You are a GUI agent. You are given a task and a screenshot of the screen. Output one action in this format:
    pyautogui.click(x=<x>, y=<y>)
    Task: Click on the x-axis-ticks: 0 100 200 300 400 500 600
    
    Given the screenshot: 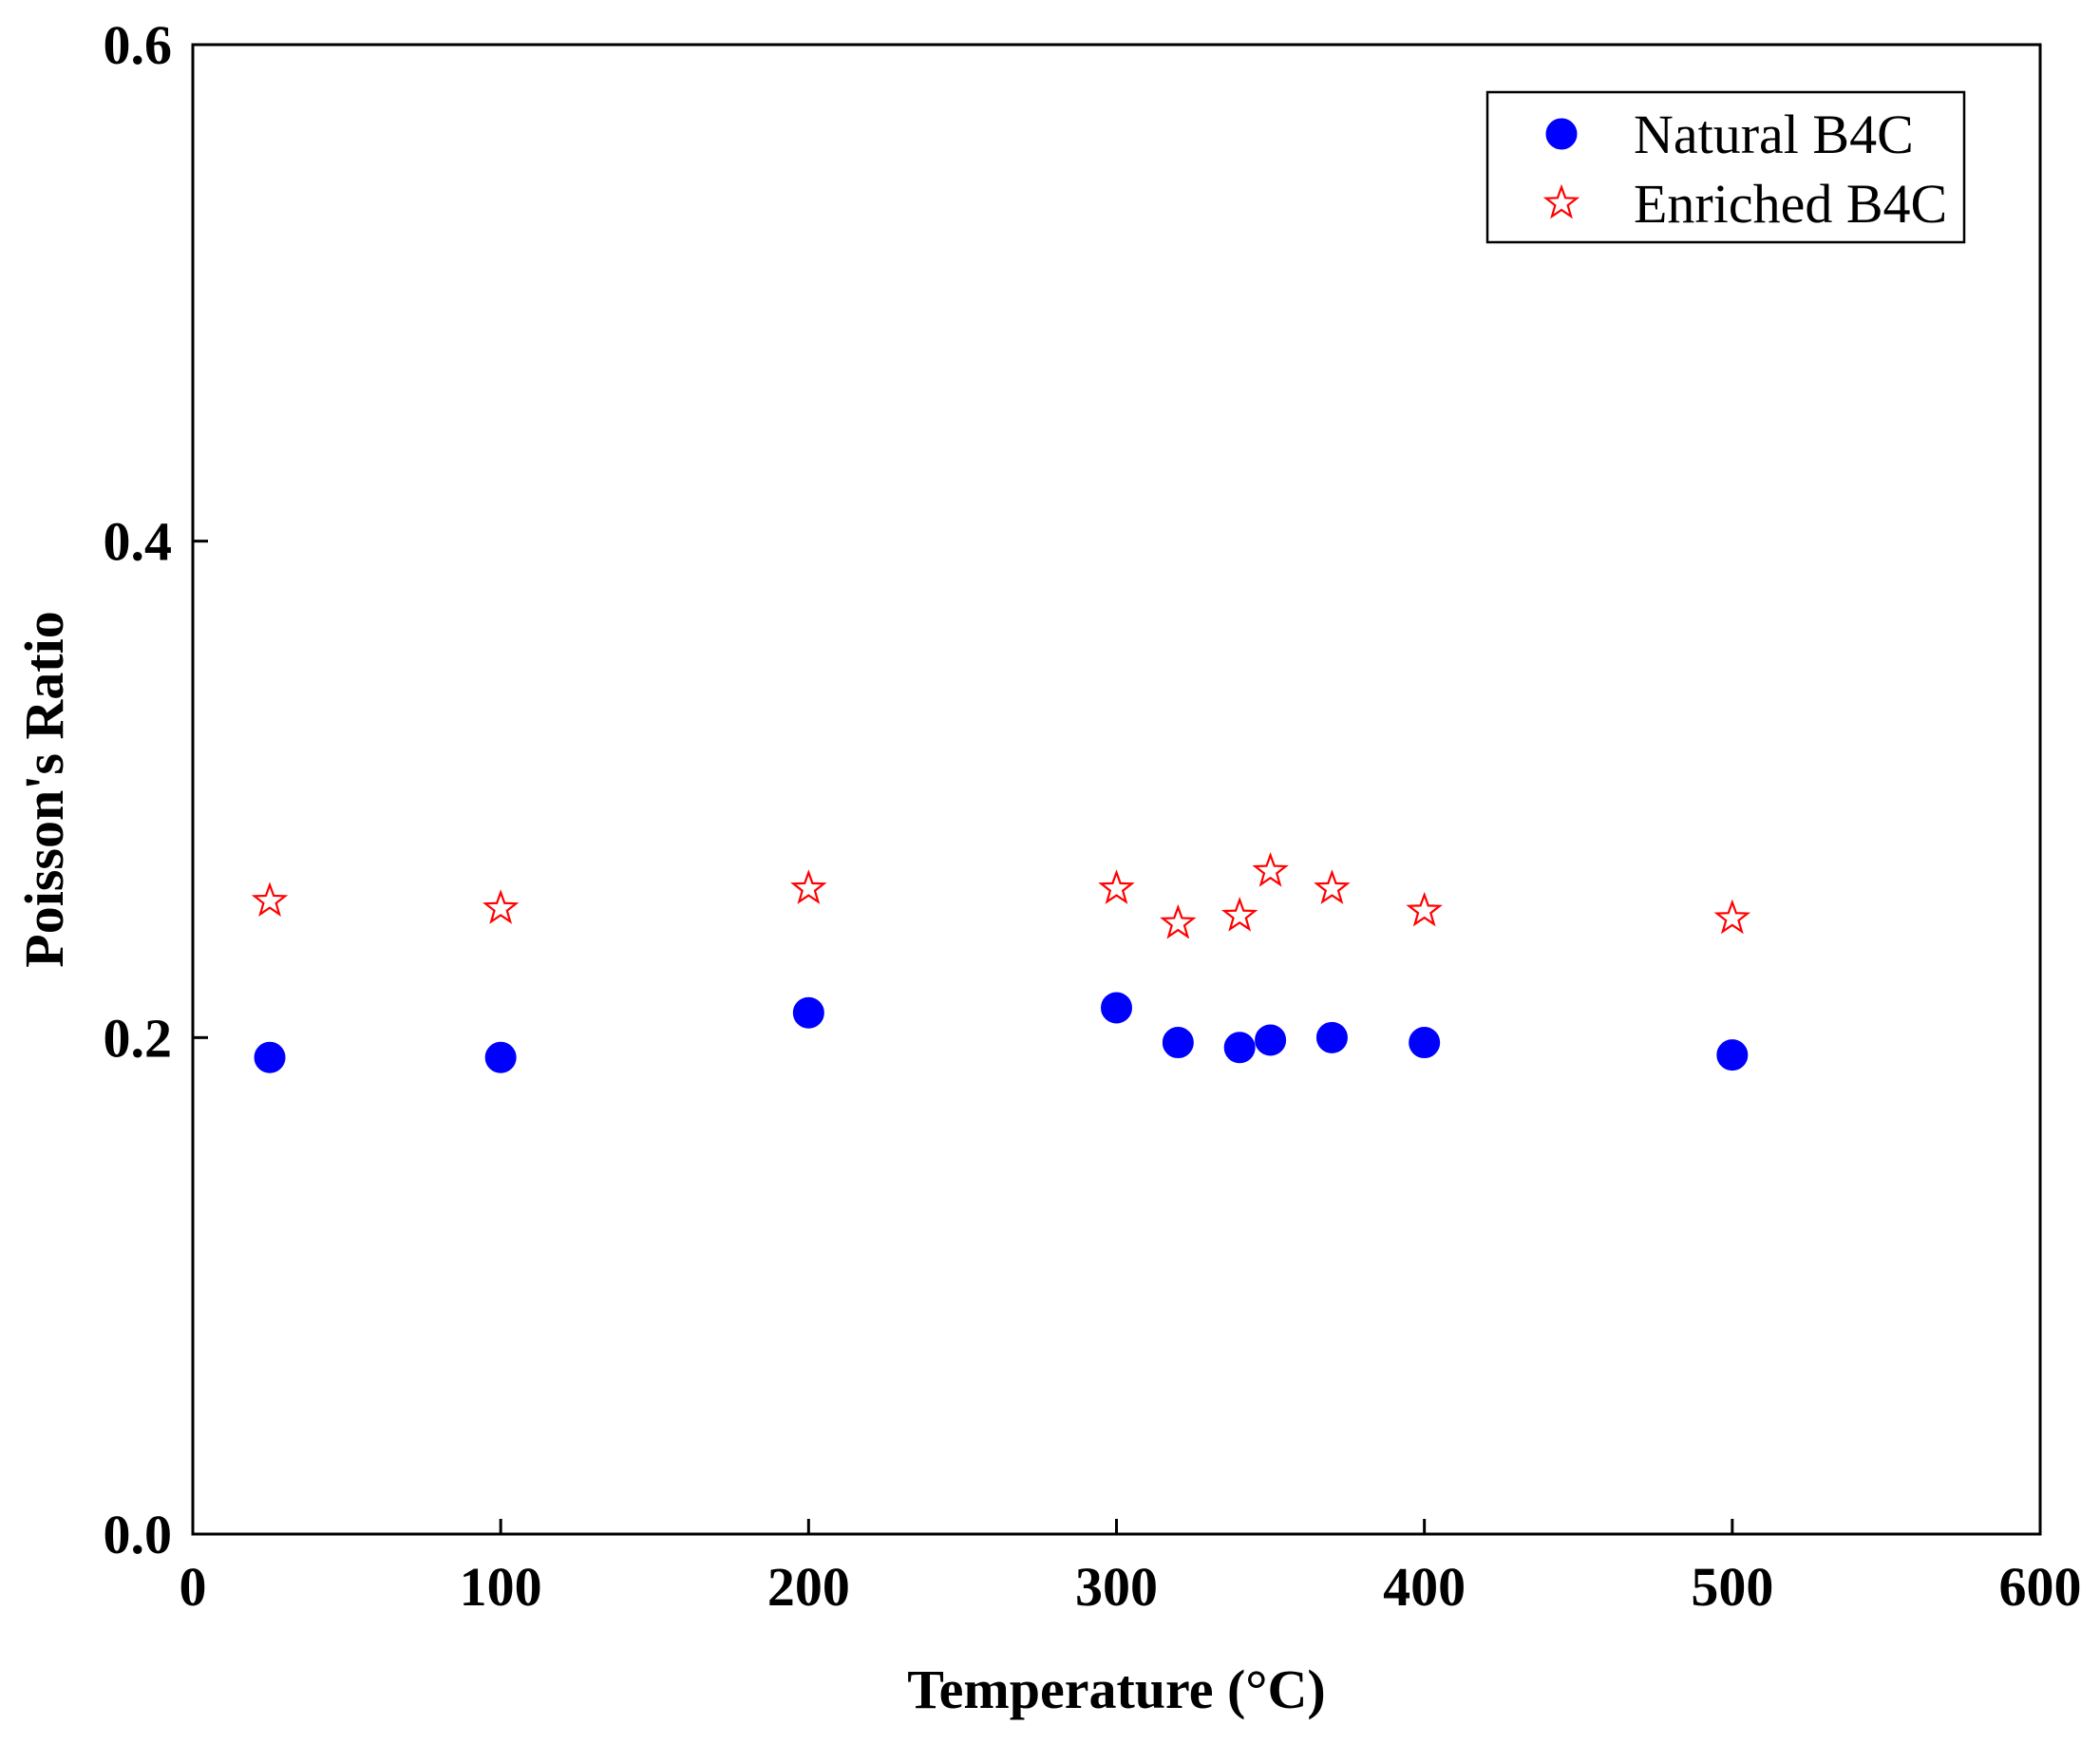 What is the action you would take?
    pyautogui.click(x=1131, y=1568)
    